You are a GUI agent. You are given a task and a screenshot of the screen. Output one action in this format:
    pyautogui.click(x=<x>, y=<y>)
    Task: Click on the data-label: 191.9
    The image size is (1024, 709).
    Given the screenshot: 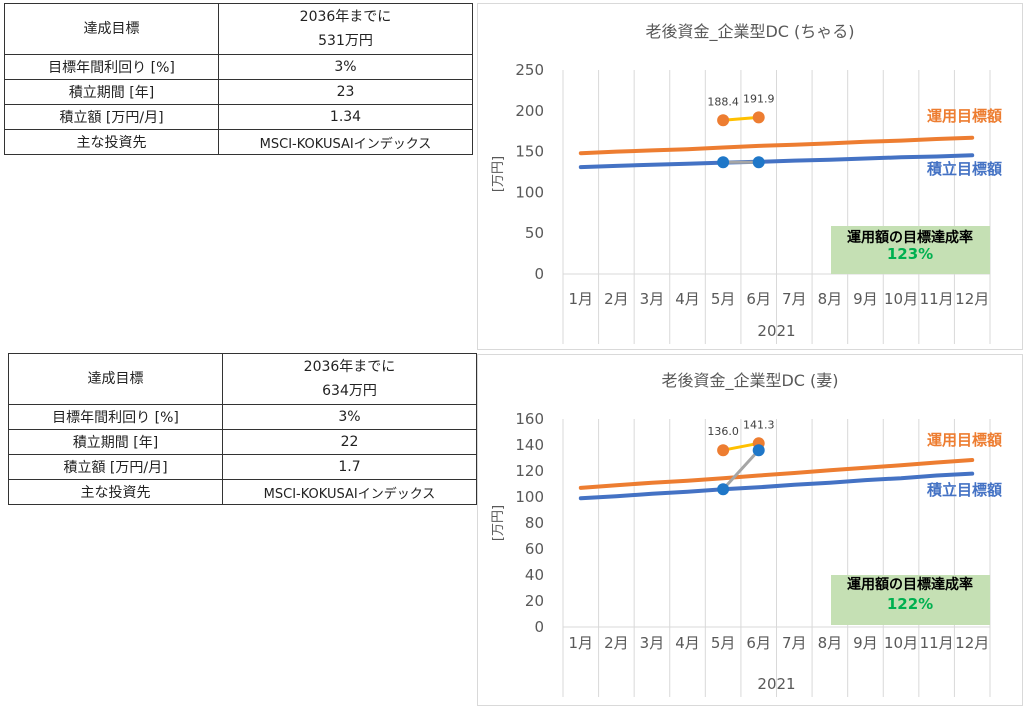 What is the action you would take?
    pyautogui.click(x=759, y=98)
    